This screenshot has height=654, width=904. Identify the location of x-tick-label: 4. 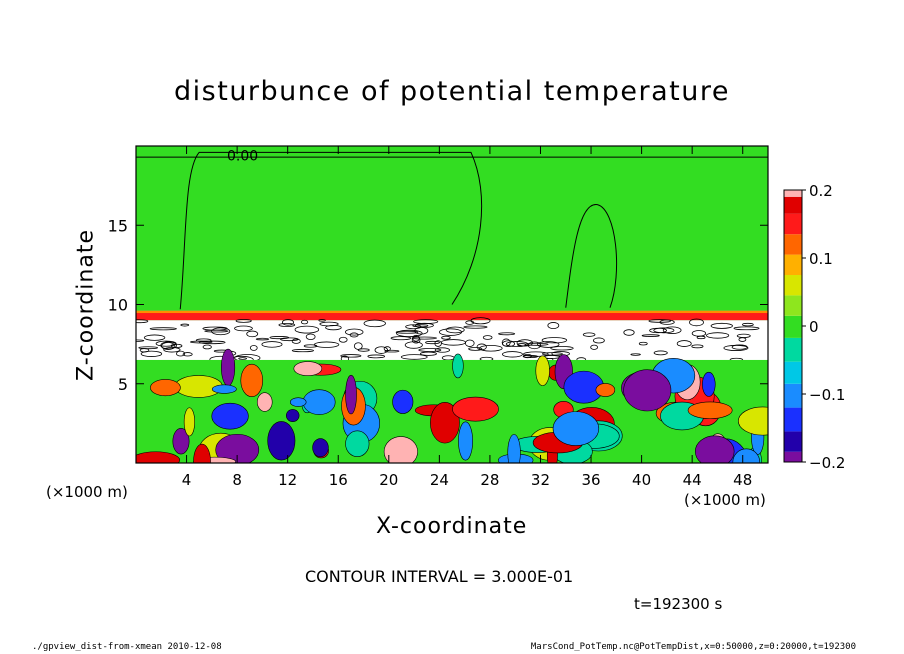
(187, 480).